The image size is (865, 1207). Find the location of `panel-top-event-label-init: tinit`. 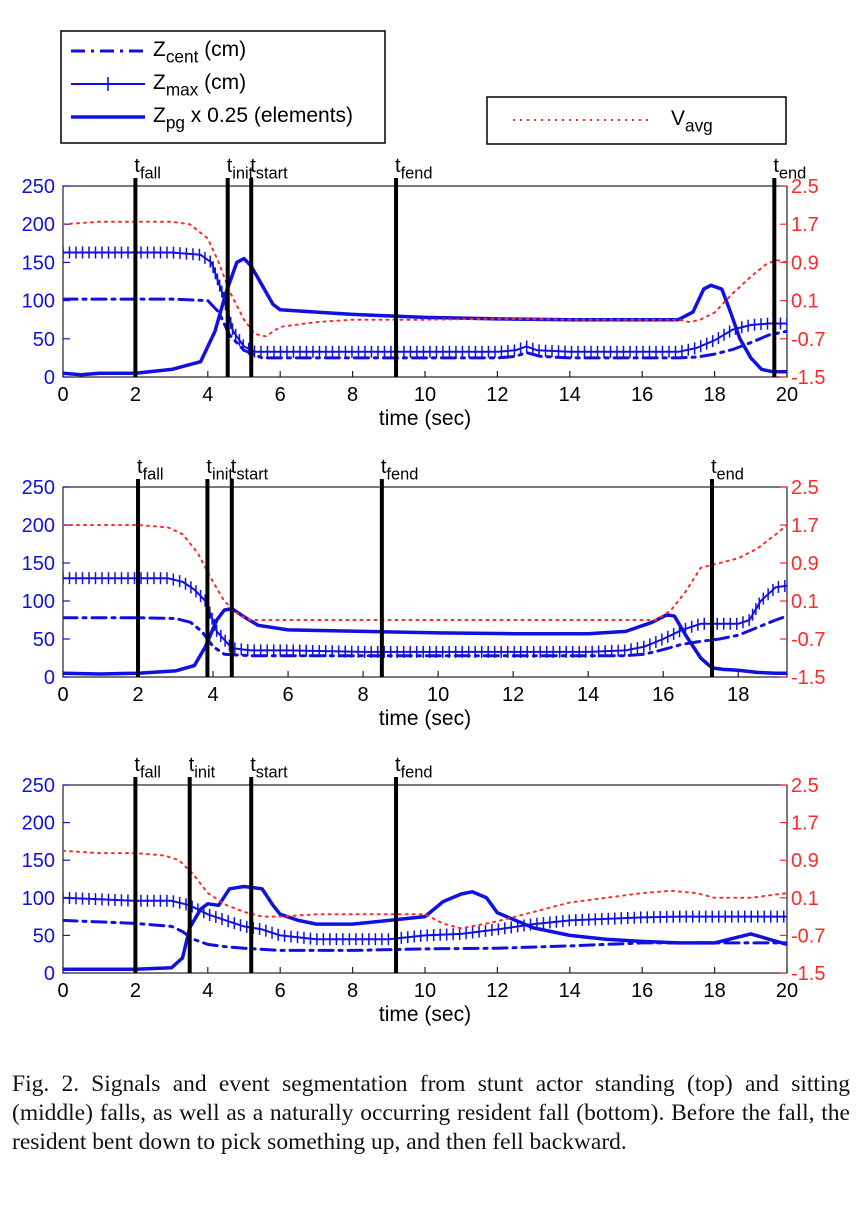

panel-top-event-label-init: tinit is located at coordinates (240, 168).